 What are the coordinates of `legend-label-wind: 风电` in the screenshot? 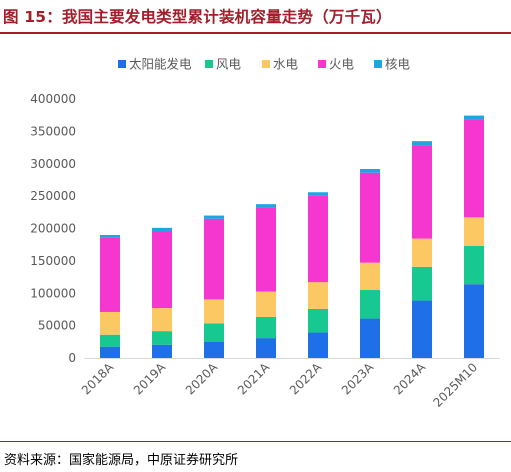 It's located at (229, 64).